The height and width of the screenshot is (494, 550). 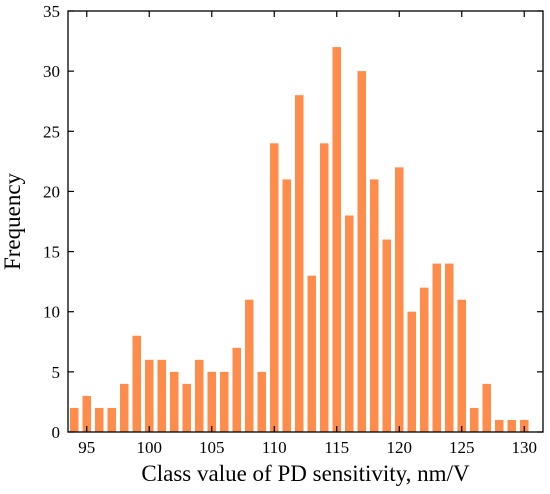 I want to click on y-tick-label: 20, so click(x=51, y=191).